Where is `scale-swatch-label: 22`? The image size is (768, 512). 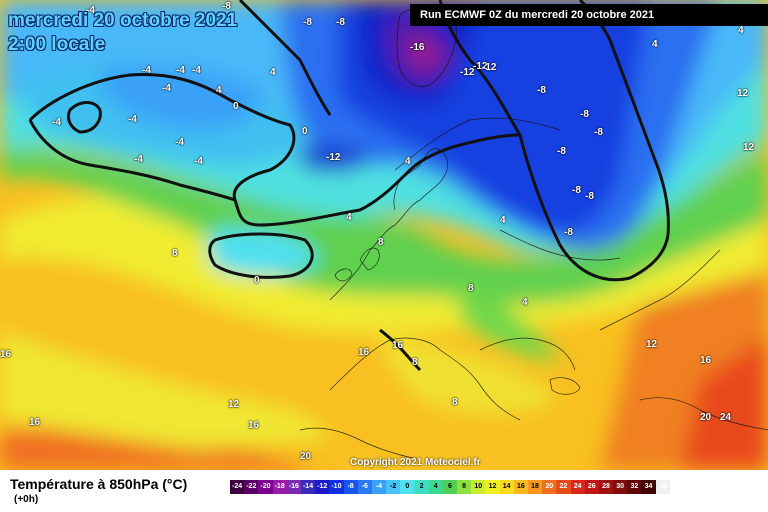 scale-swatch-label: 22 is located at coordinates (563, 486).